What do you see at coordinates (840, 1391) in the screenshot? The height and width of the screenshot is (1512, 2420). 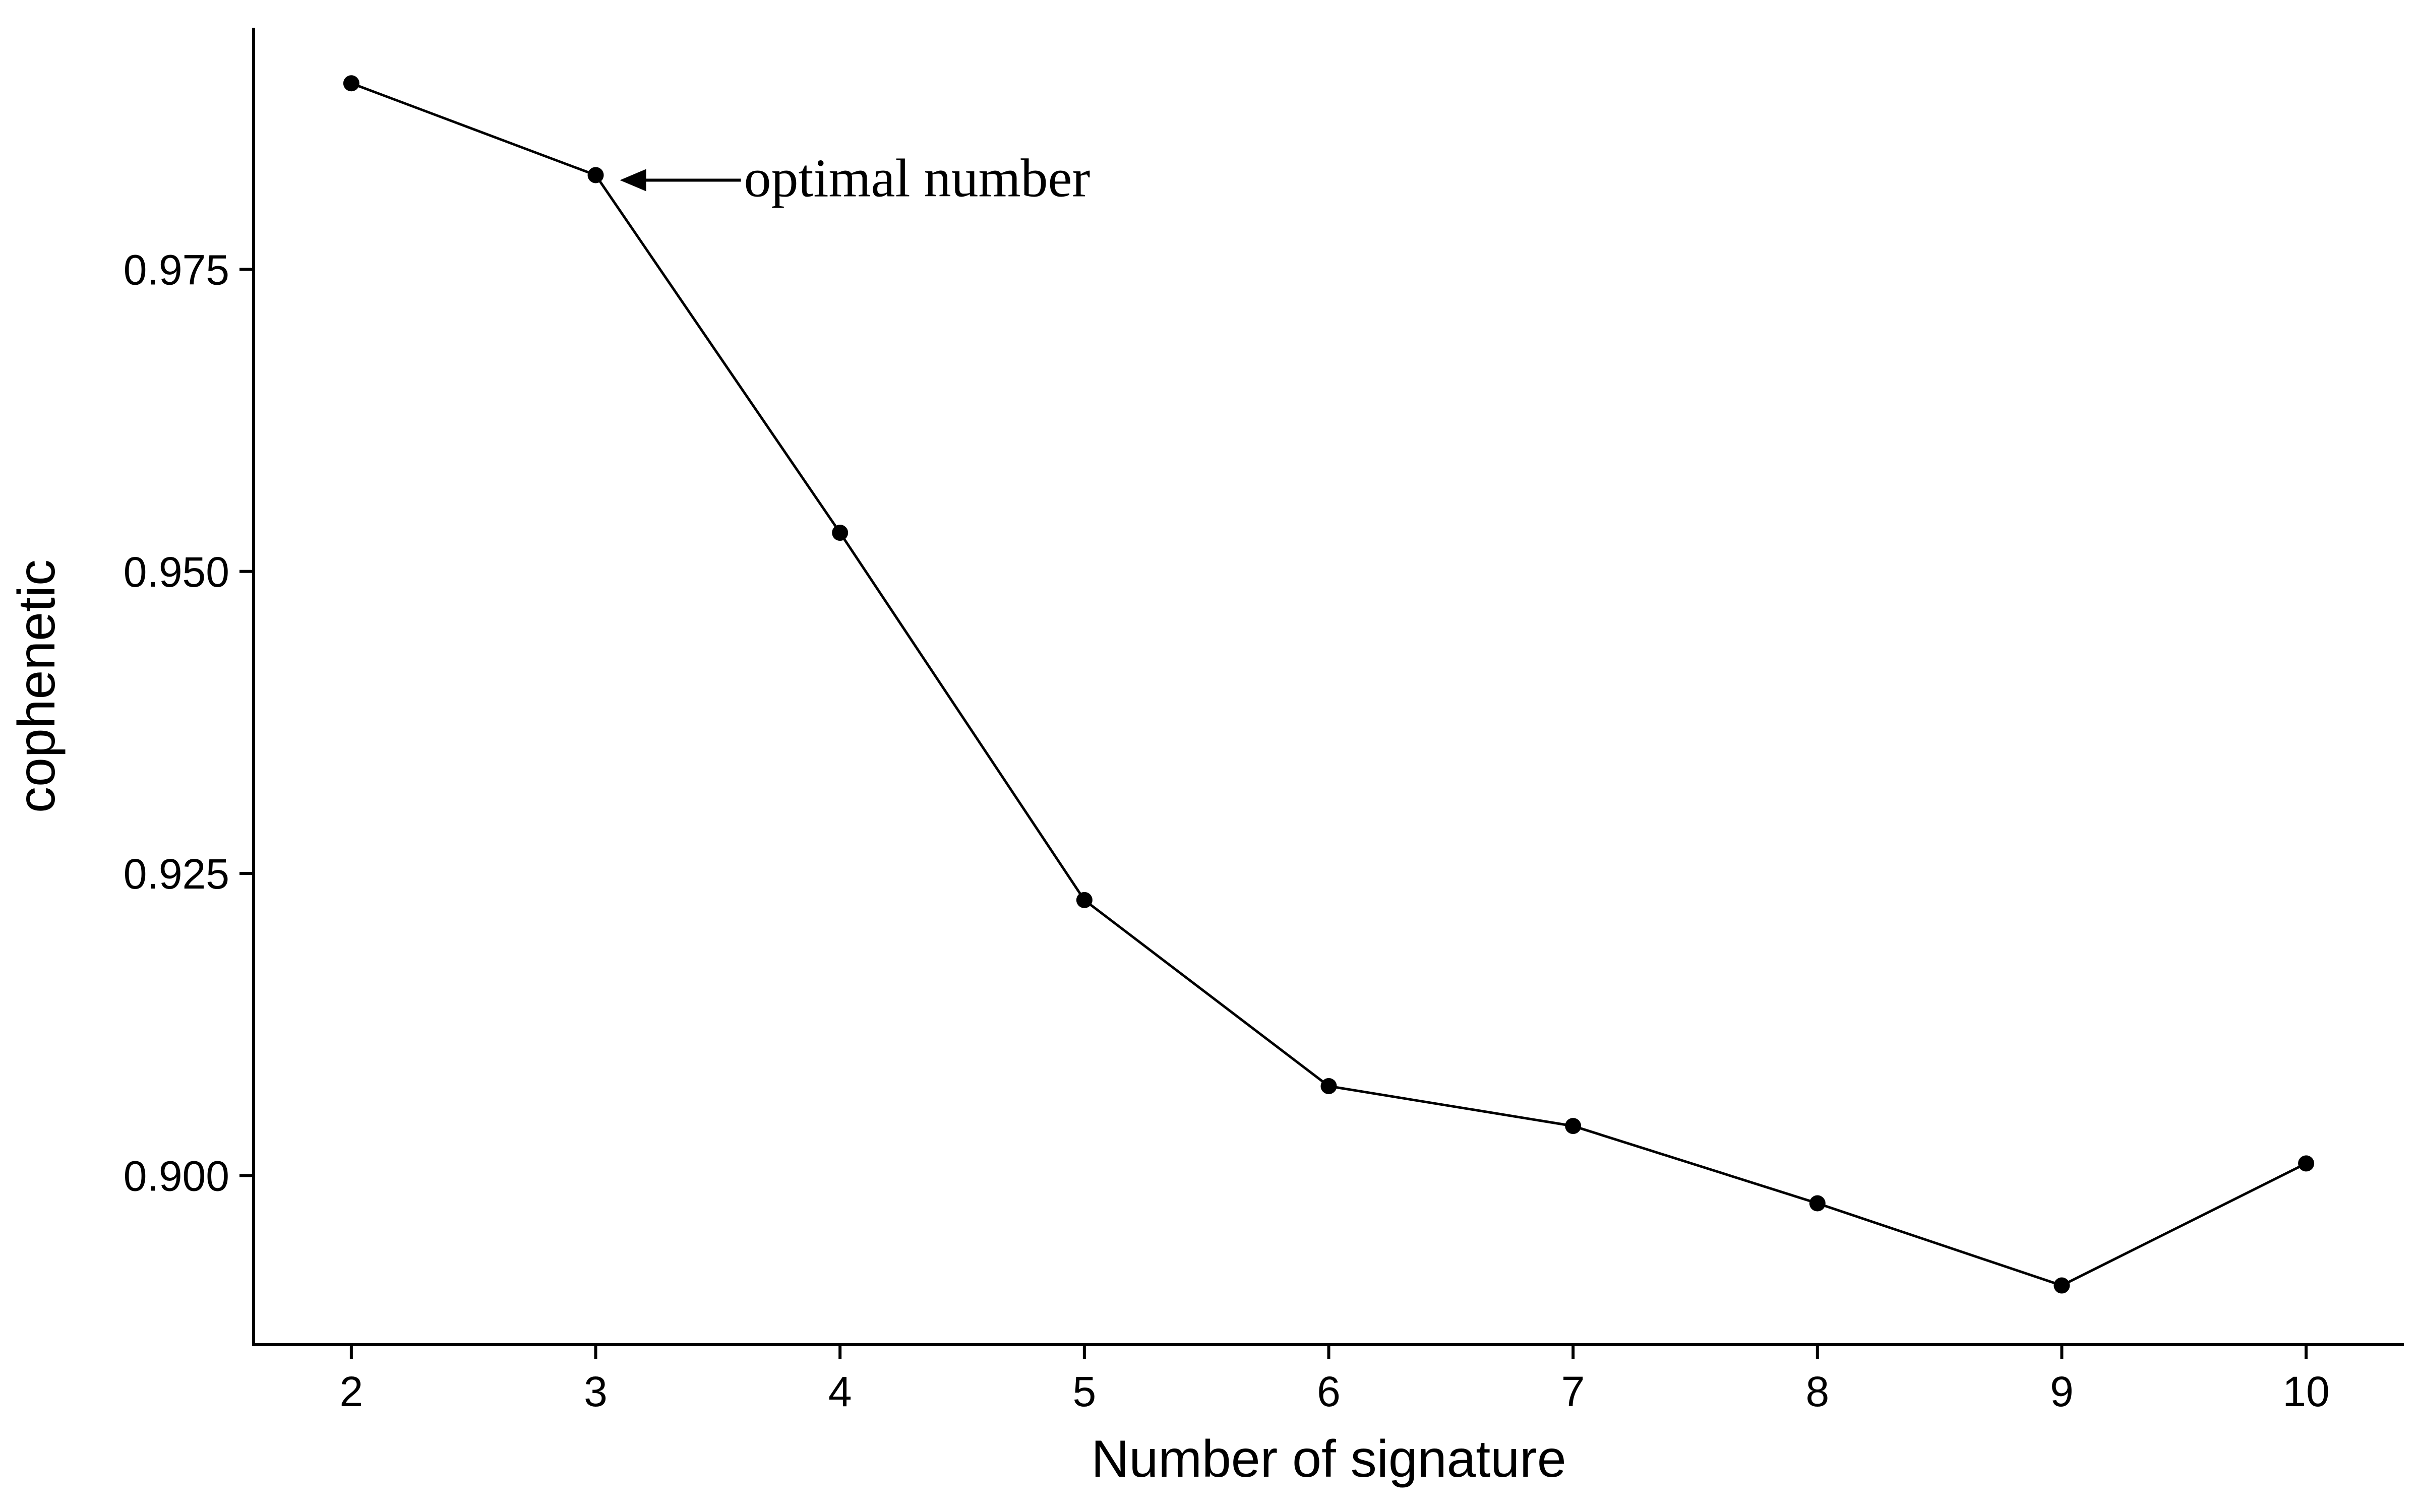 I see `x-tick-label: 4` at bounding box center [840, 1391].